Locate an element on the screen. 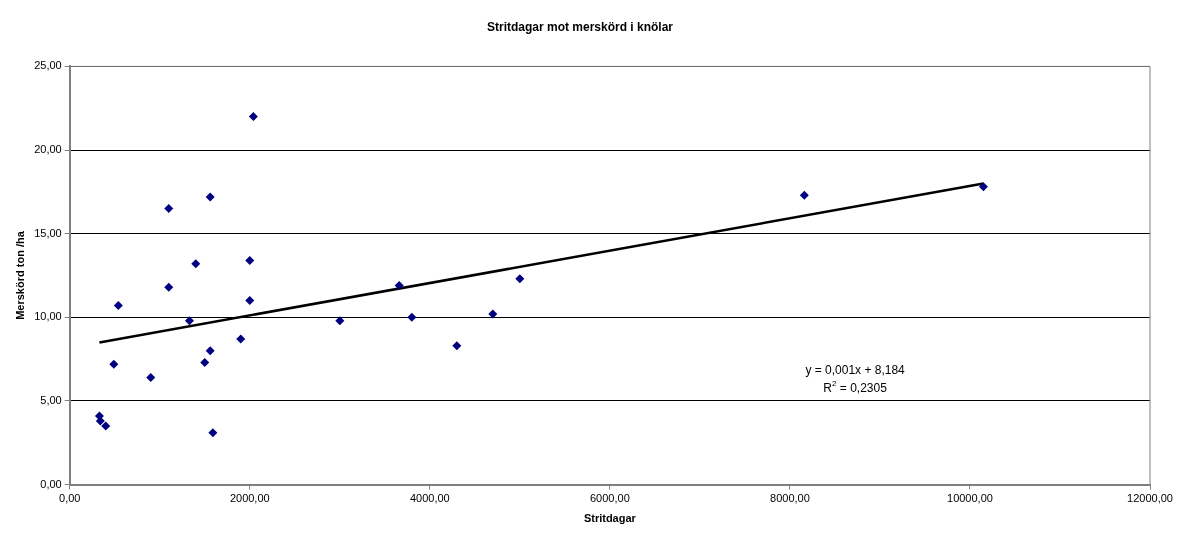 The image size is (1178, 538). y-tick-label: 10,00 is located at coordinates (48, 316).